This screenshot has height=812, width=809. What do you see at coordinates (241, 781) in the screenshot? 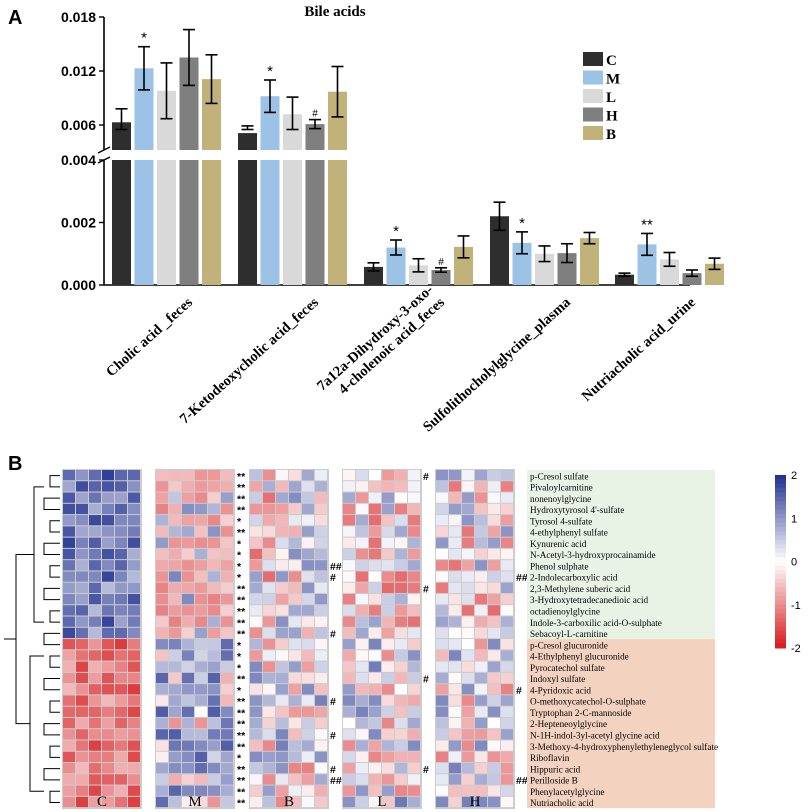
I see `significance-mark: **` at bounding box center [241, 781].